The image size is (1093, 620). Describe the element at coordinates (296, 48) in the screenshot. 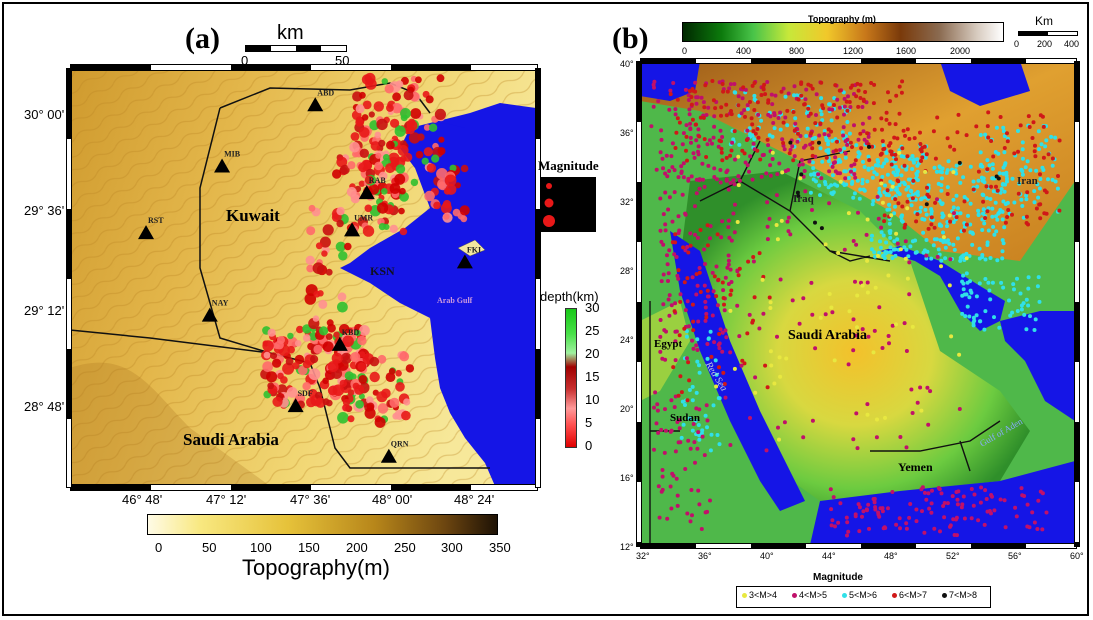

I see `scale-bar-a` at that location.